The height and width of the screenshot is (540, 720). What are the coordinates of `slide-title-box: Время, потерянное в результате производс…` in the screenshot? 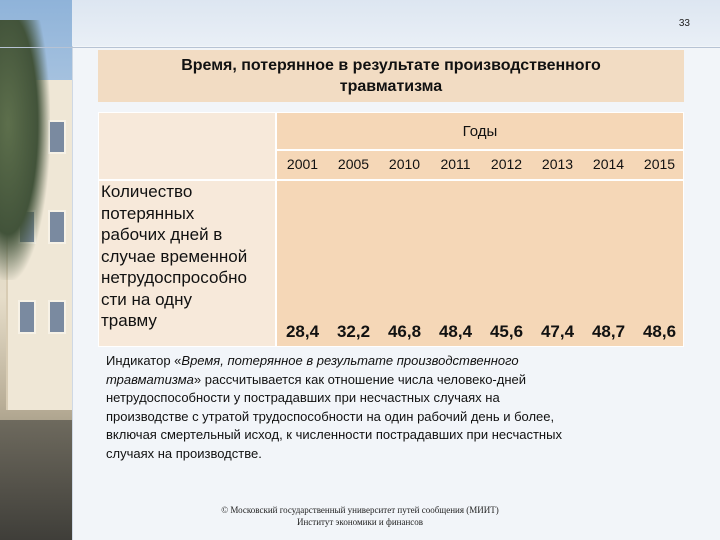 It's located at (391, 76).